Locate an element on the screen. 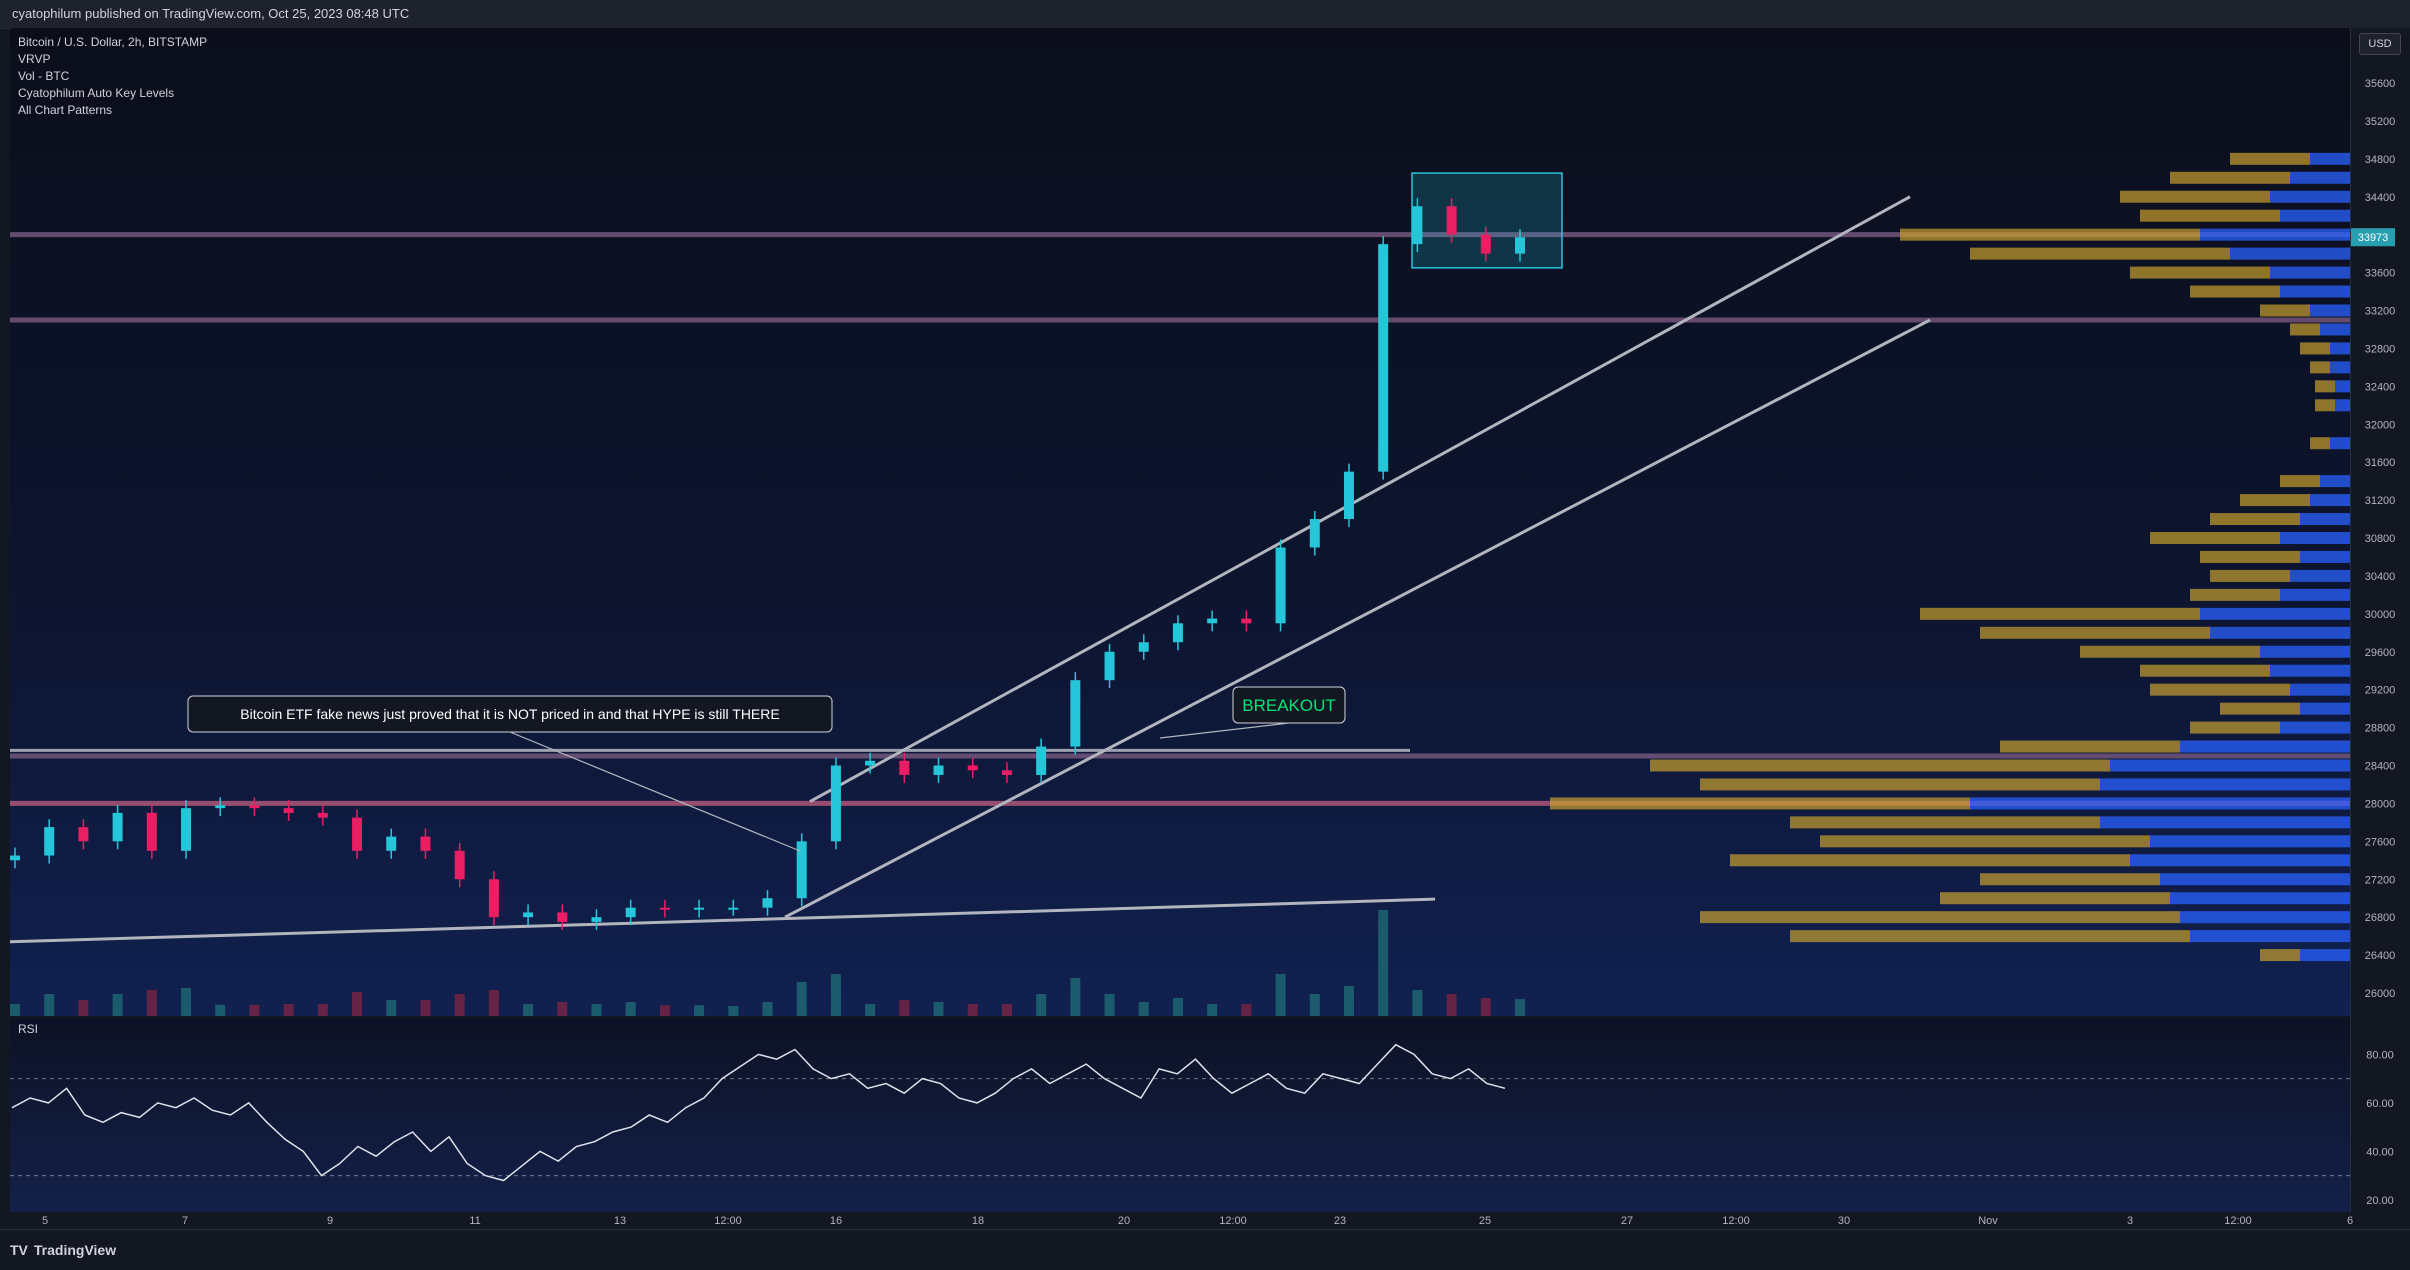  price-tick-label: 30800 is located at coordinates (2380, 539).